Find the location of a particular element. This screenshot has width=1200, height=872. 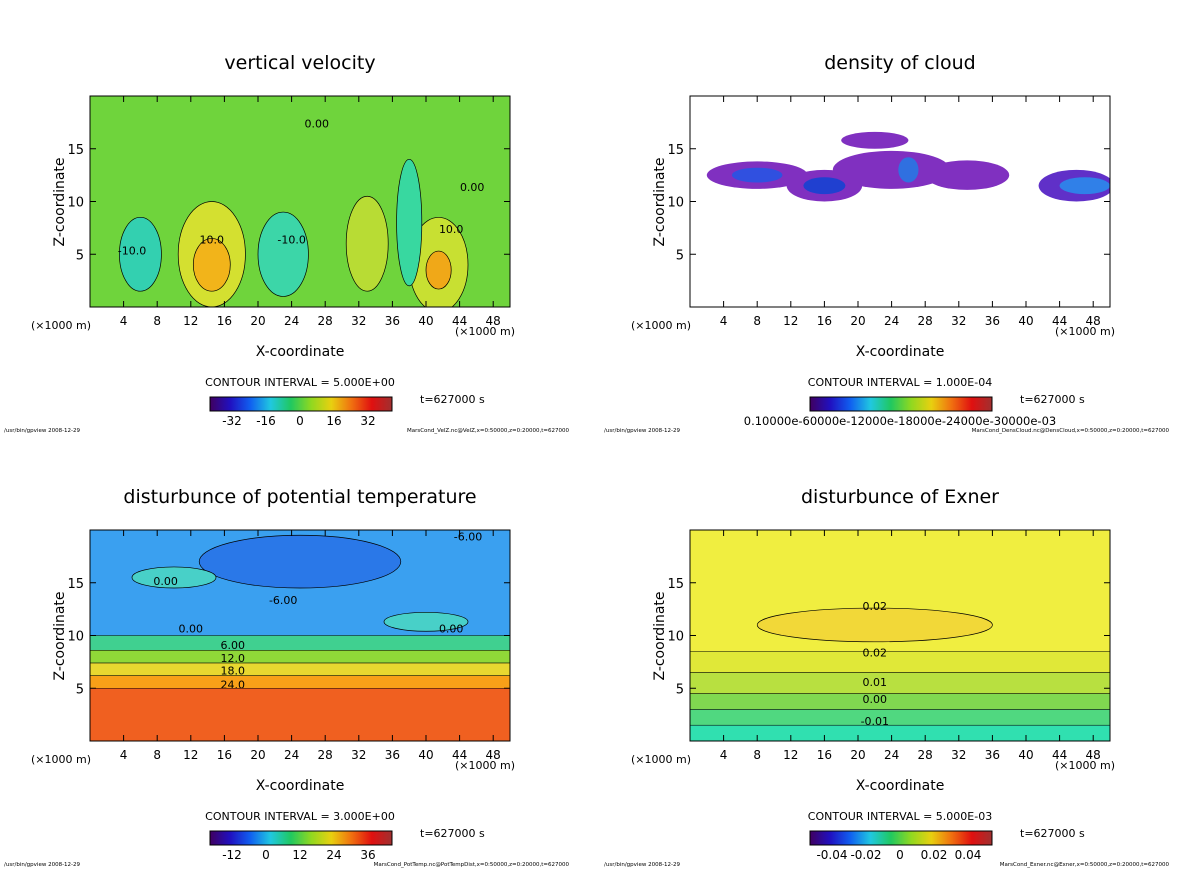

colorbar-tick-label: 36 is located at coordinates (367, 855).